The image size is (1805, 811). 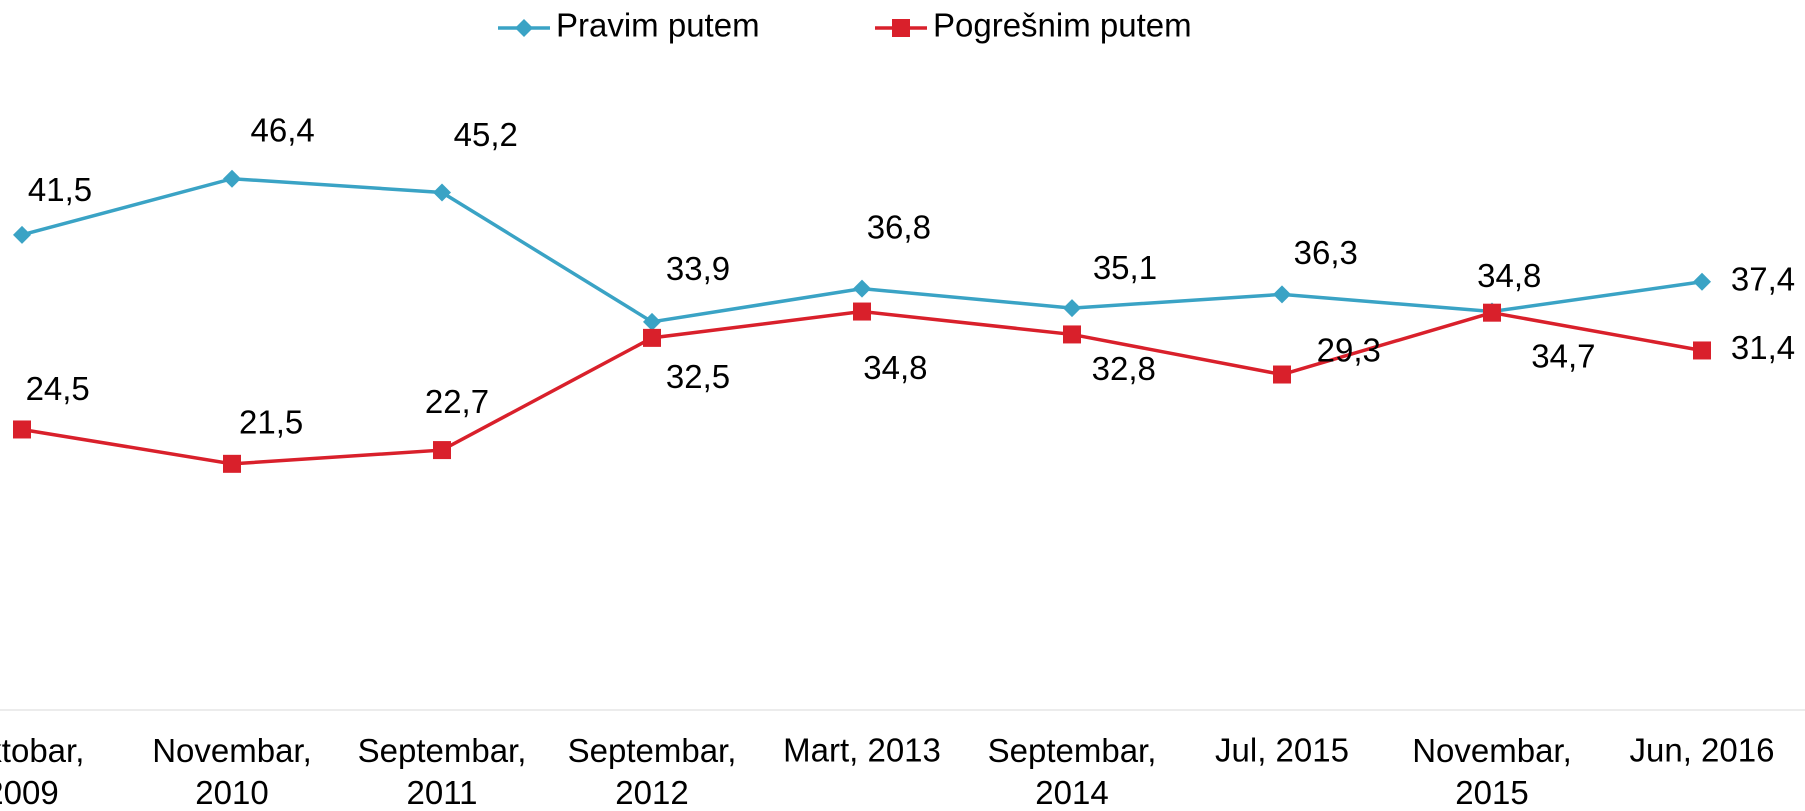 I want to click on data-label: 41,5, so click(x=60, y=189).